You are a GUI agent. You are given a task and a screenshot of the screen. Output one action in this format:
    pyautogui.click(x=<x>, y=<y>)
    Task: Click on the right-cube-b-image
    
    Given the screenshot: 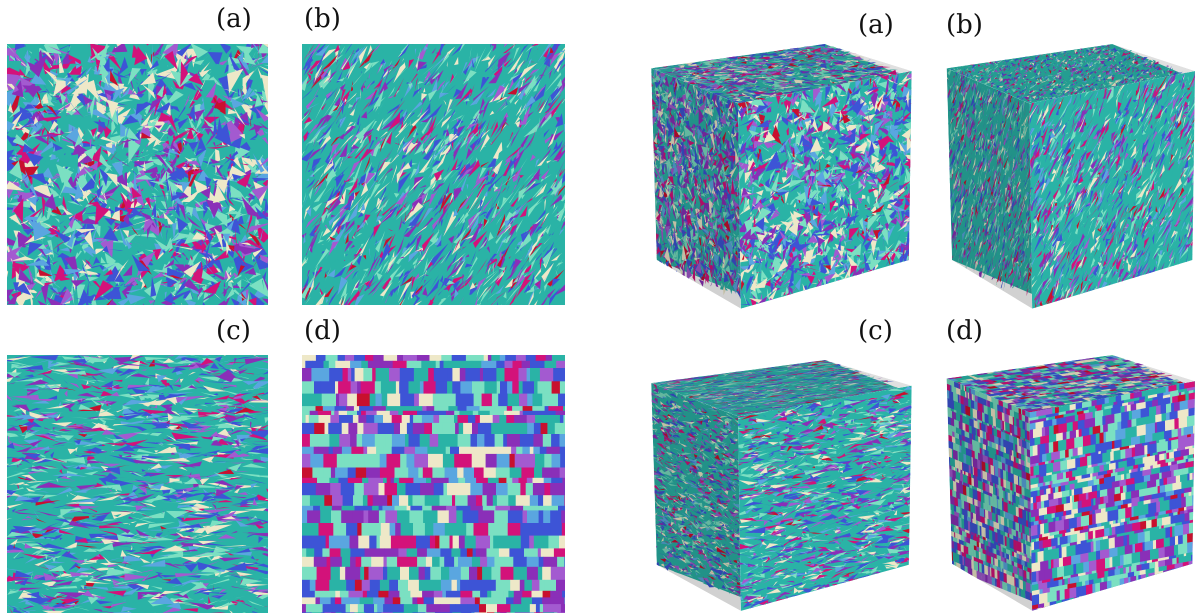 What is the action you would take?
    pyautogui.click(x=1070, y=176)
    